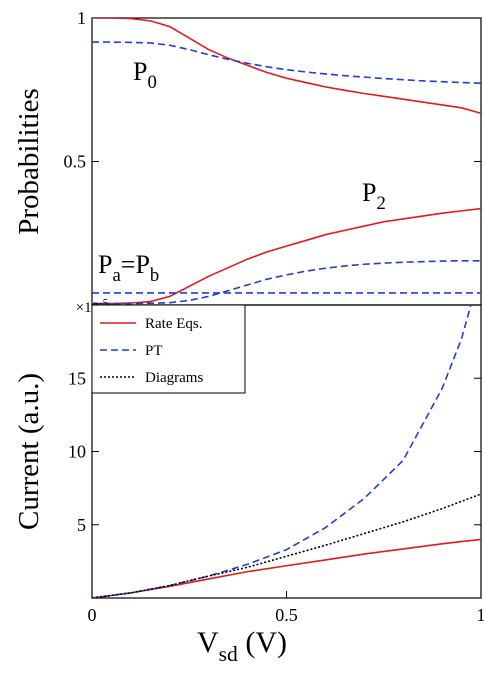 Image resolution: width=484 pixels, height=673 pixels. I want to click on annotation: P2, so click(374, 196).